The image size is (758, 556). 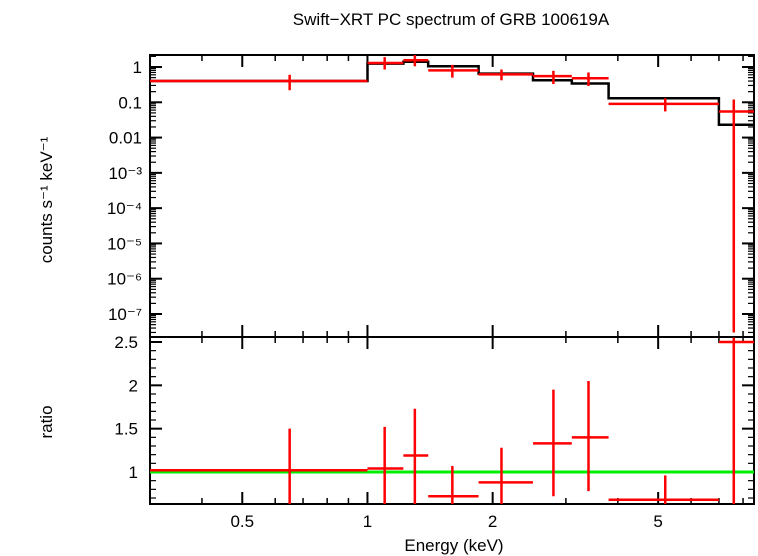 I want to click on spectrum-y-tick-label: 10⁻⁴, so click(x=124, y=208).